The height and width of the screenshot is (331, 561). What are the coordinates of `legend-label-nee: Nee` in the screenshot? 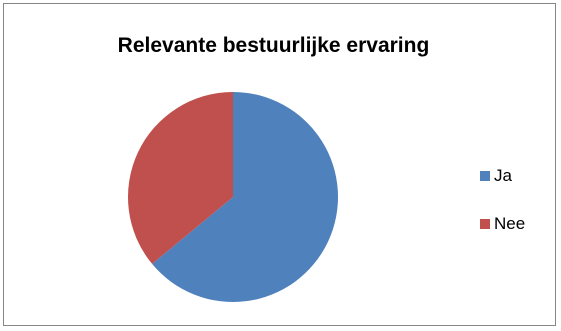 It's located at (510, 223).